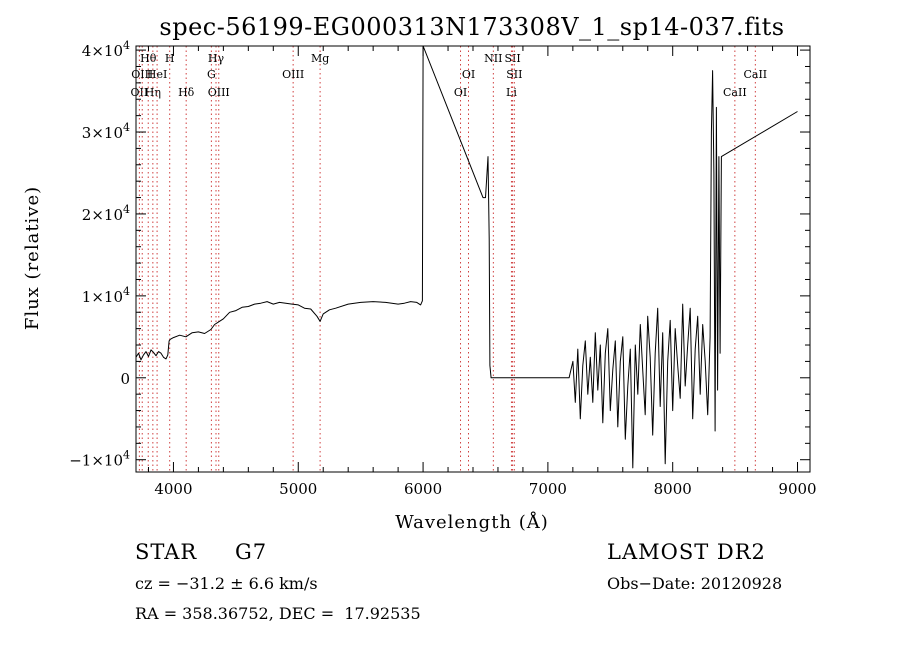 This screenshot has width=900, height=650. Describe the element at coordinates (797, 489) in the screenshot. I see `x-tick-label-5: 9000` at that location.